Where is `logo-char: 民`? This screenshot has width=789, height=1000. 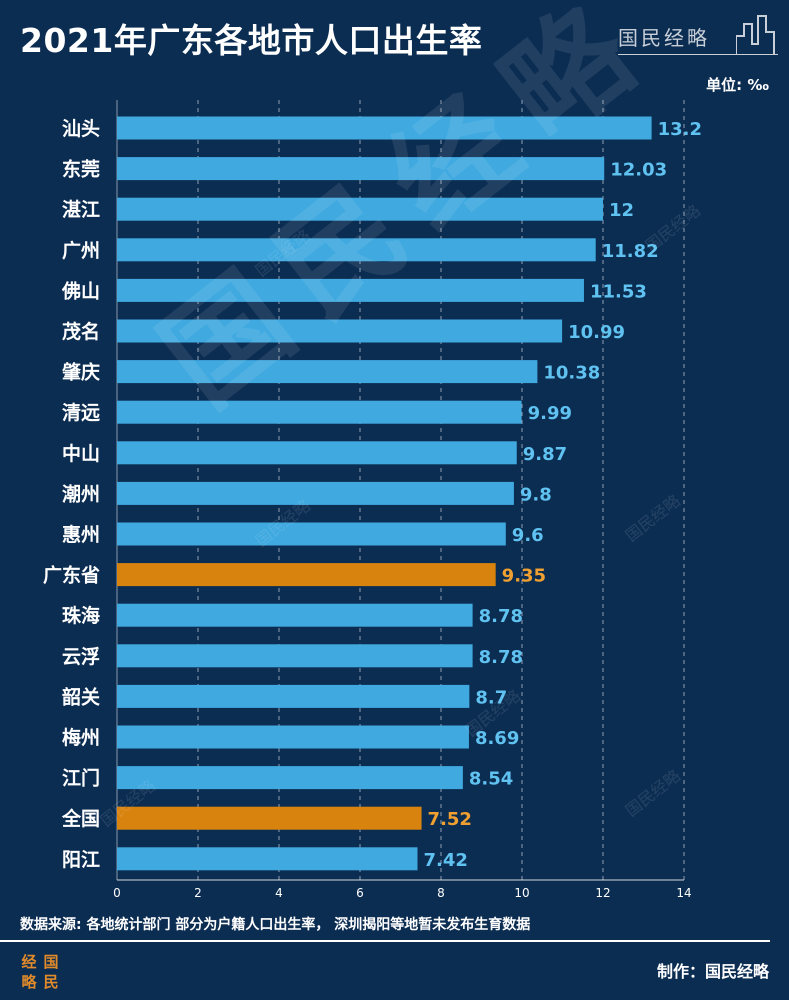 logo-char: 民 is located at coordinates (51, 982).